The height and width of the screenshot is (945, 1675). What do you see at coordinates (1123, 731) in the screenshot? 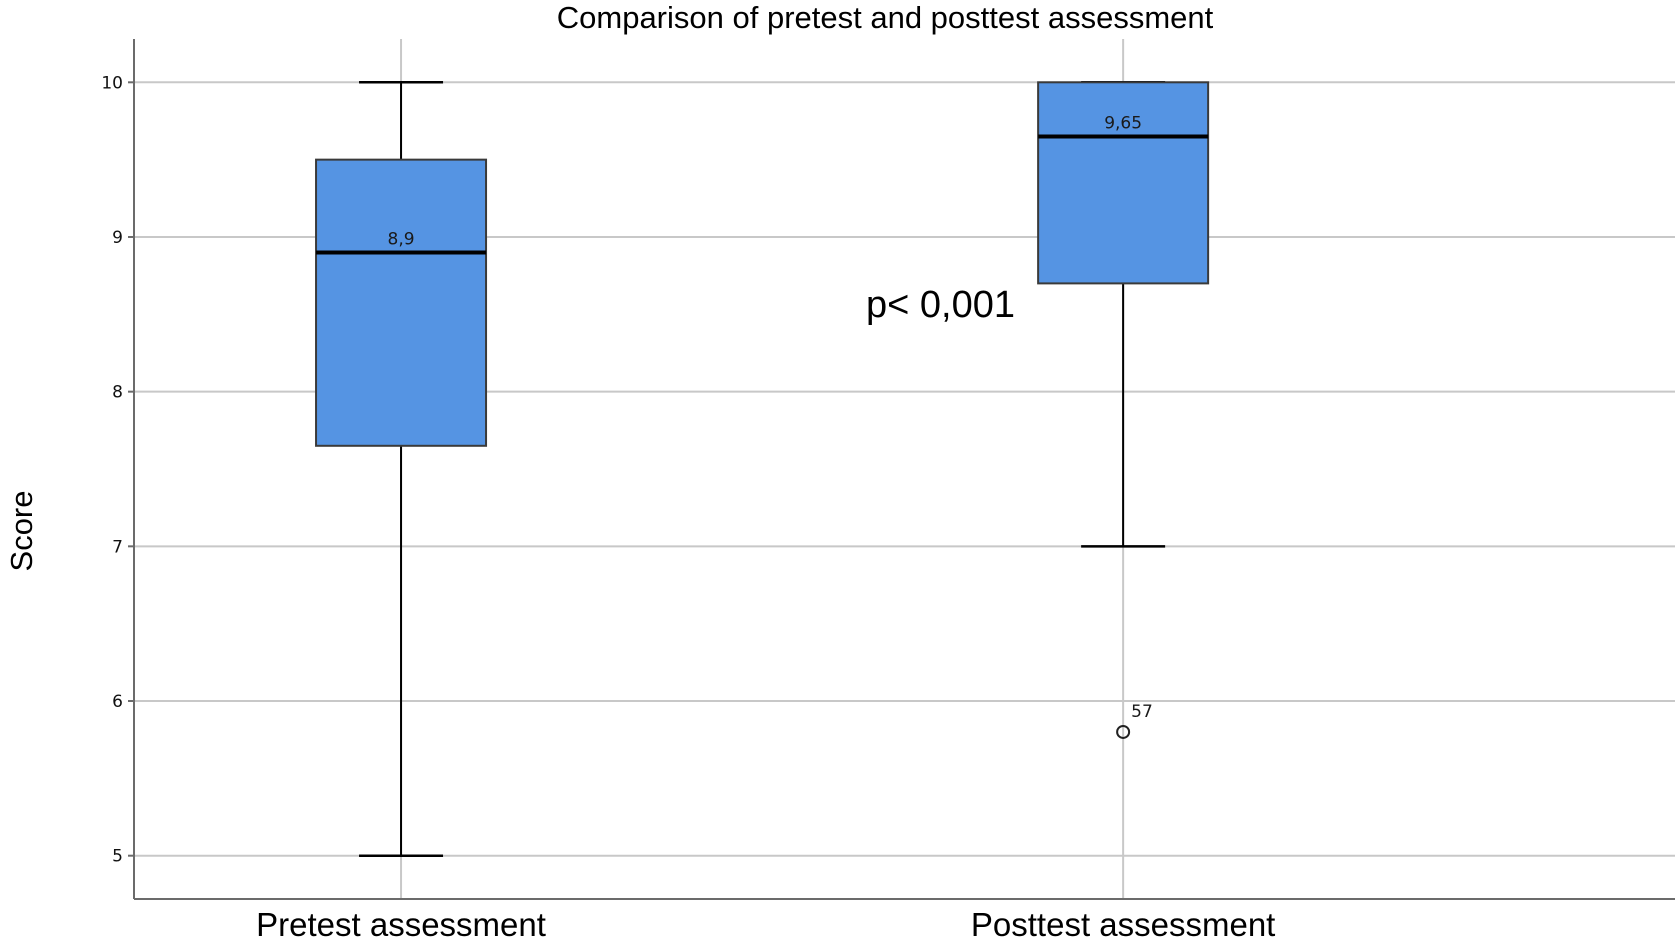
I see `outlier-point` at bounding box center [1123, 731].